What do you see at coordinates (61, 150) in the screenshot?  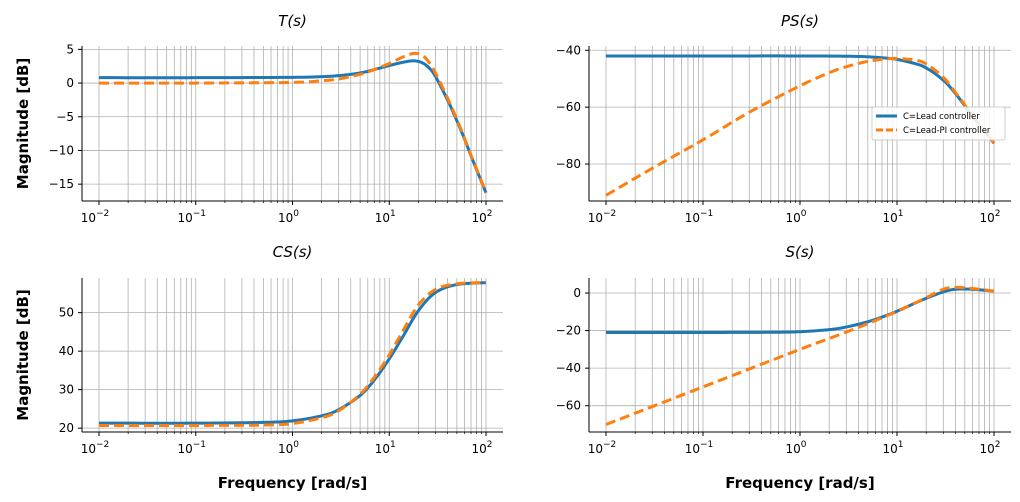 I see `y-tick-label: −10` at bounding box center [61, 150].